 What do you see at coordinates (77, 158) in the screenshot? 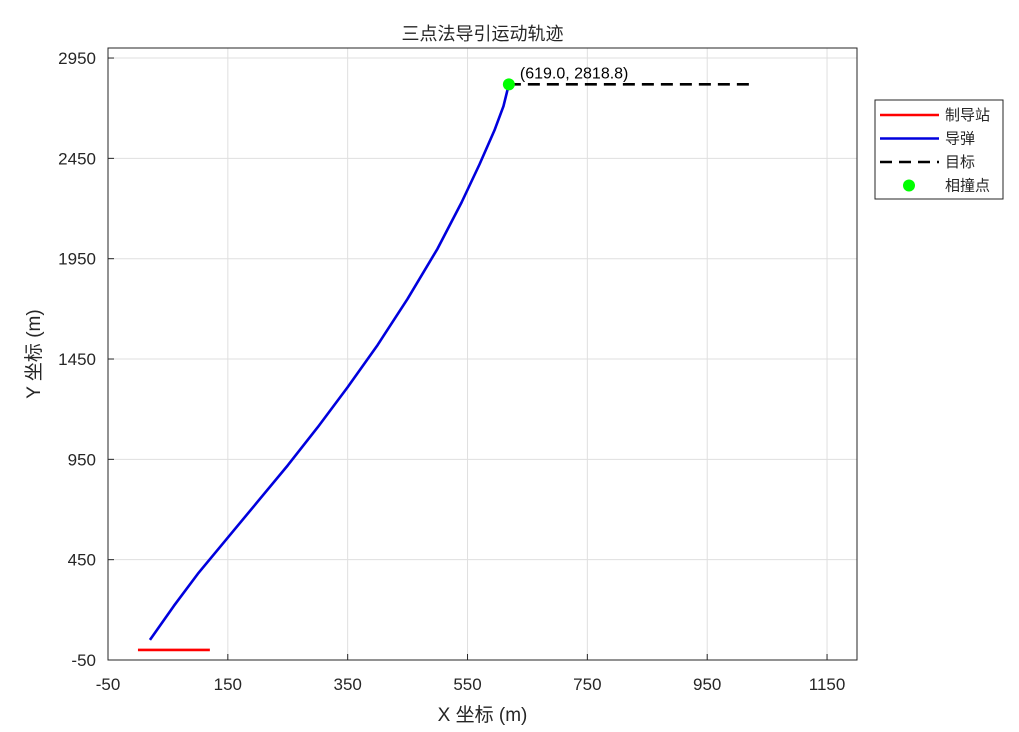
I see `y-tick-label-5: 2450` at bounding box center [77, 158].